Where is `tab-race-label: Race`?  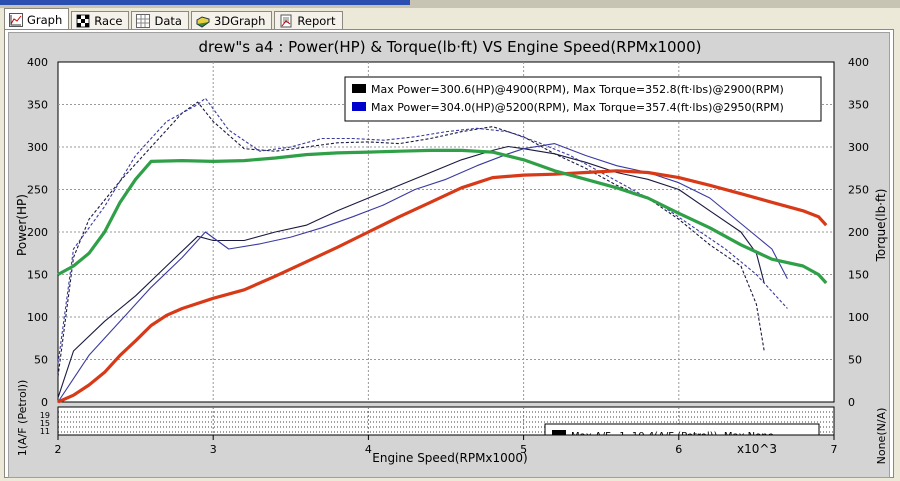 tab-race-label: Race is located at coordinates (108, 21).